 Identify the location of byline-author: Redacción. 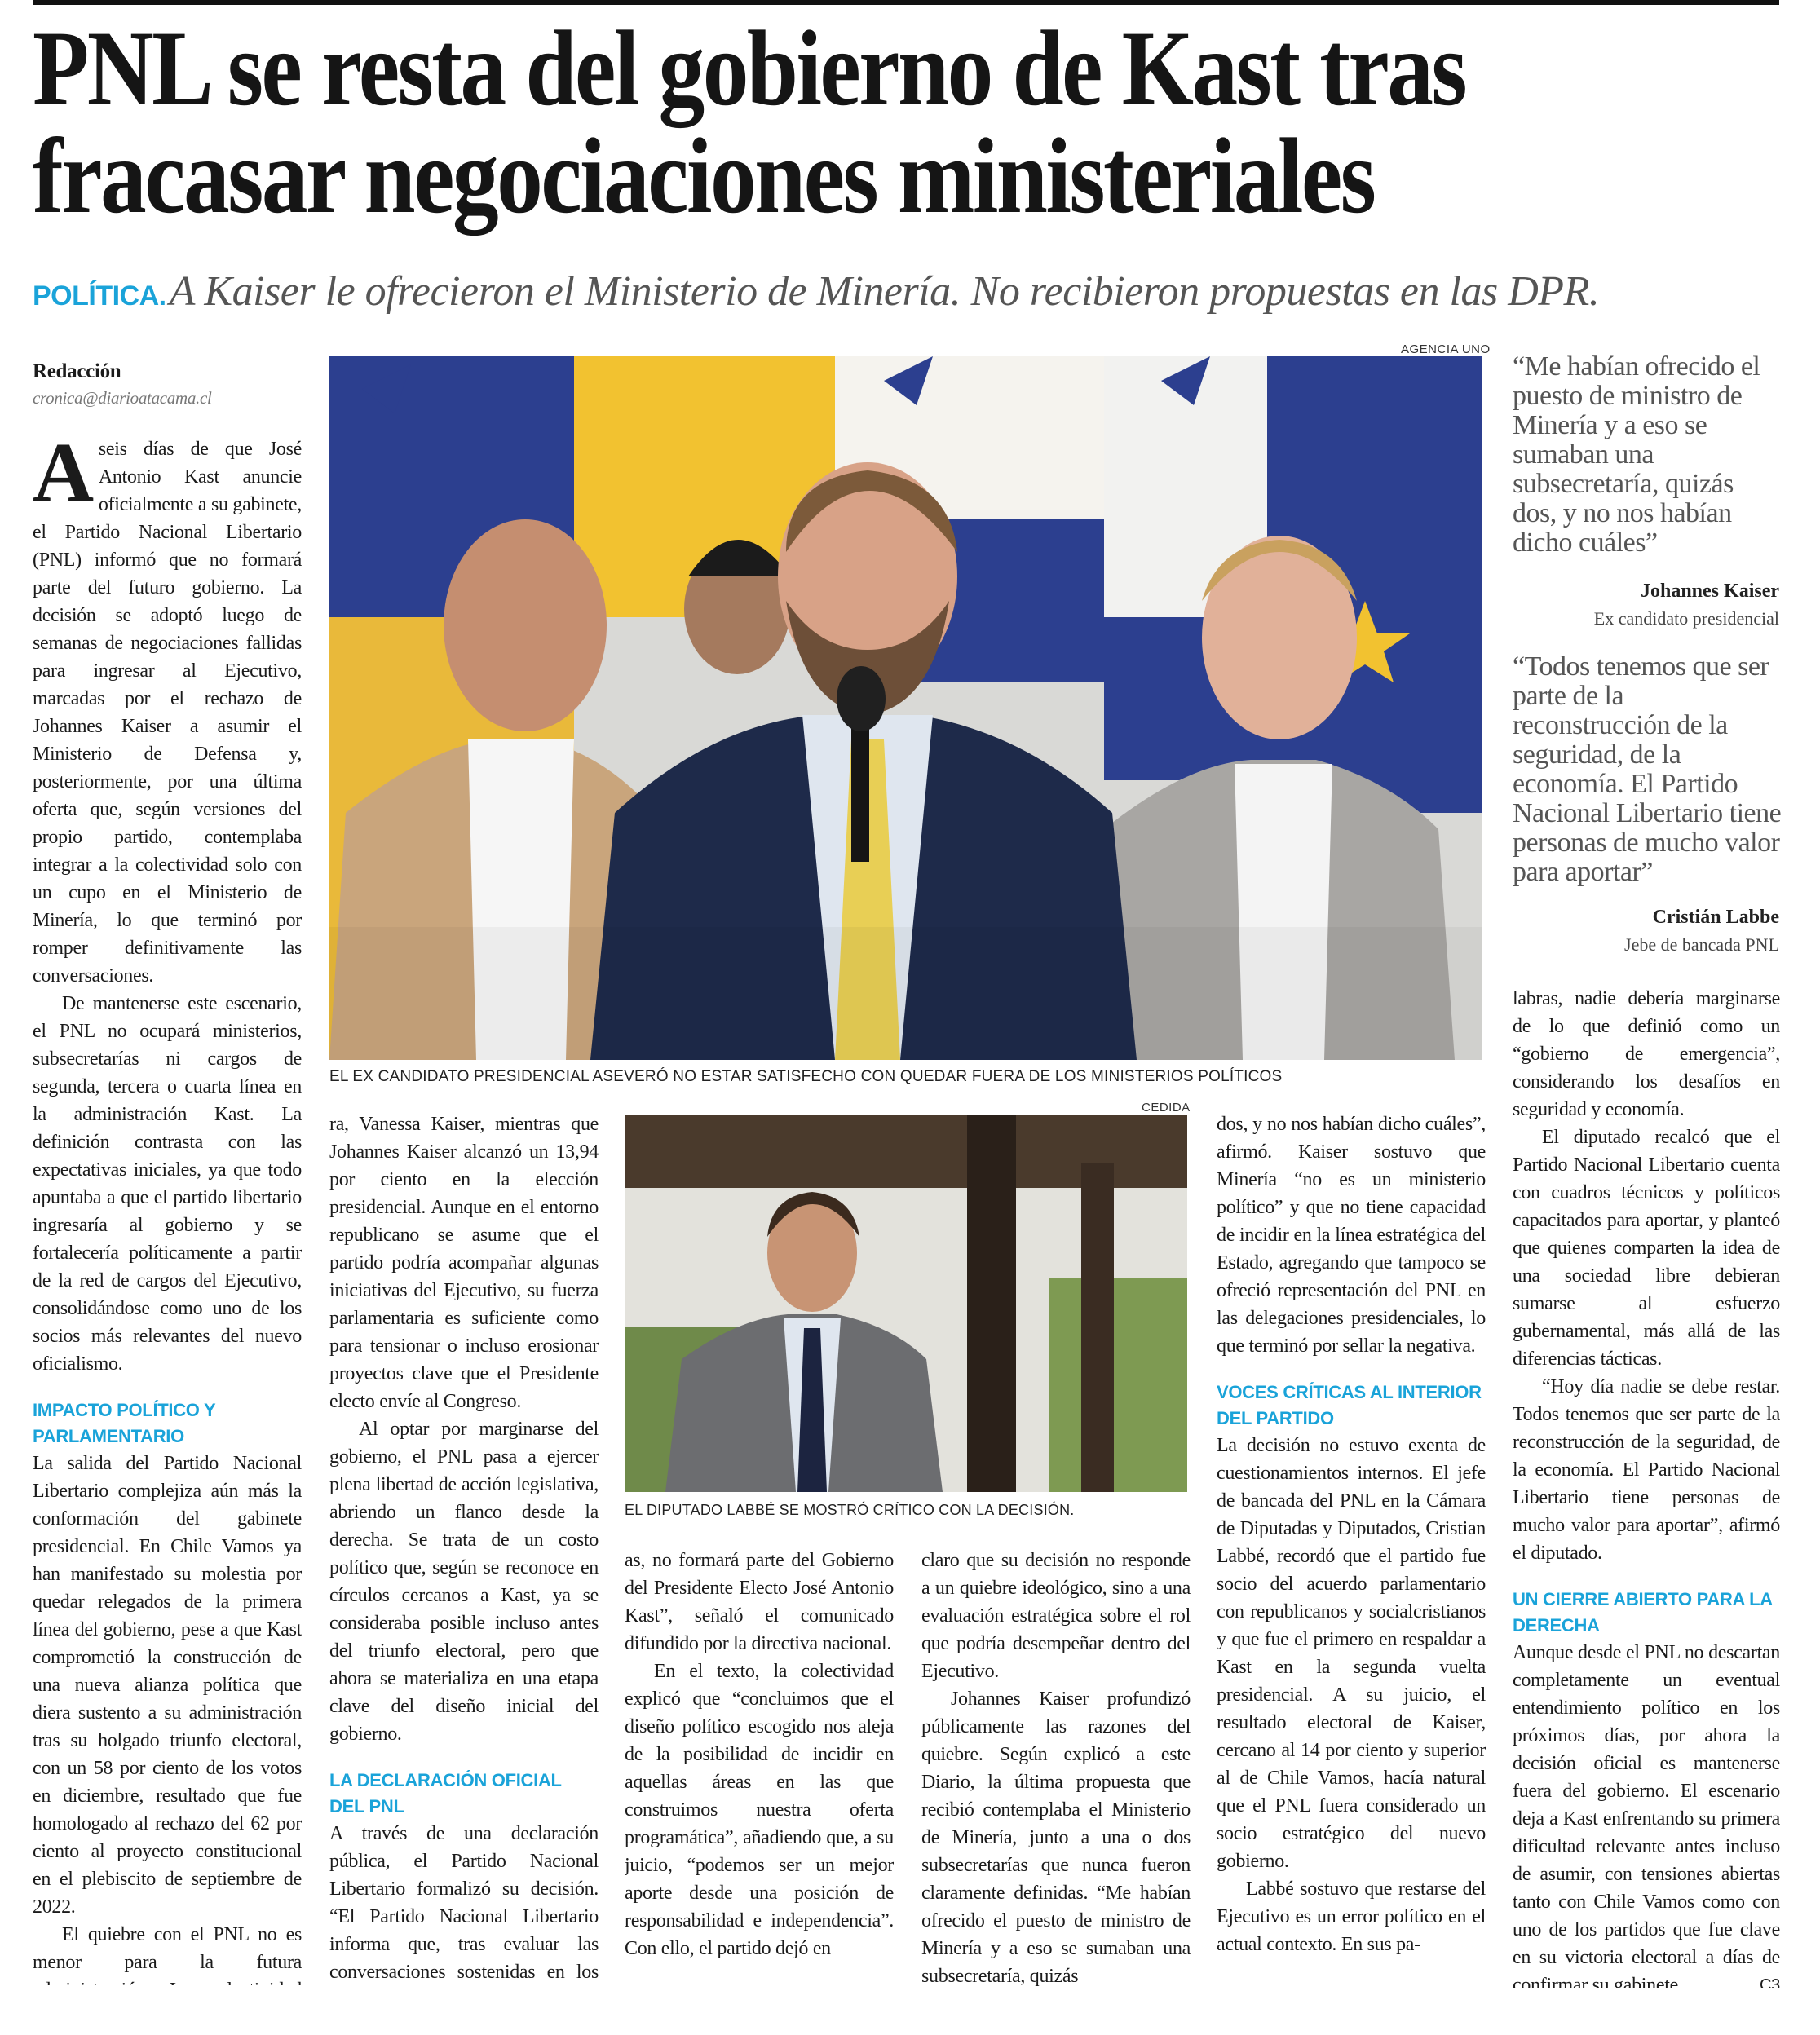
(77, 371).